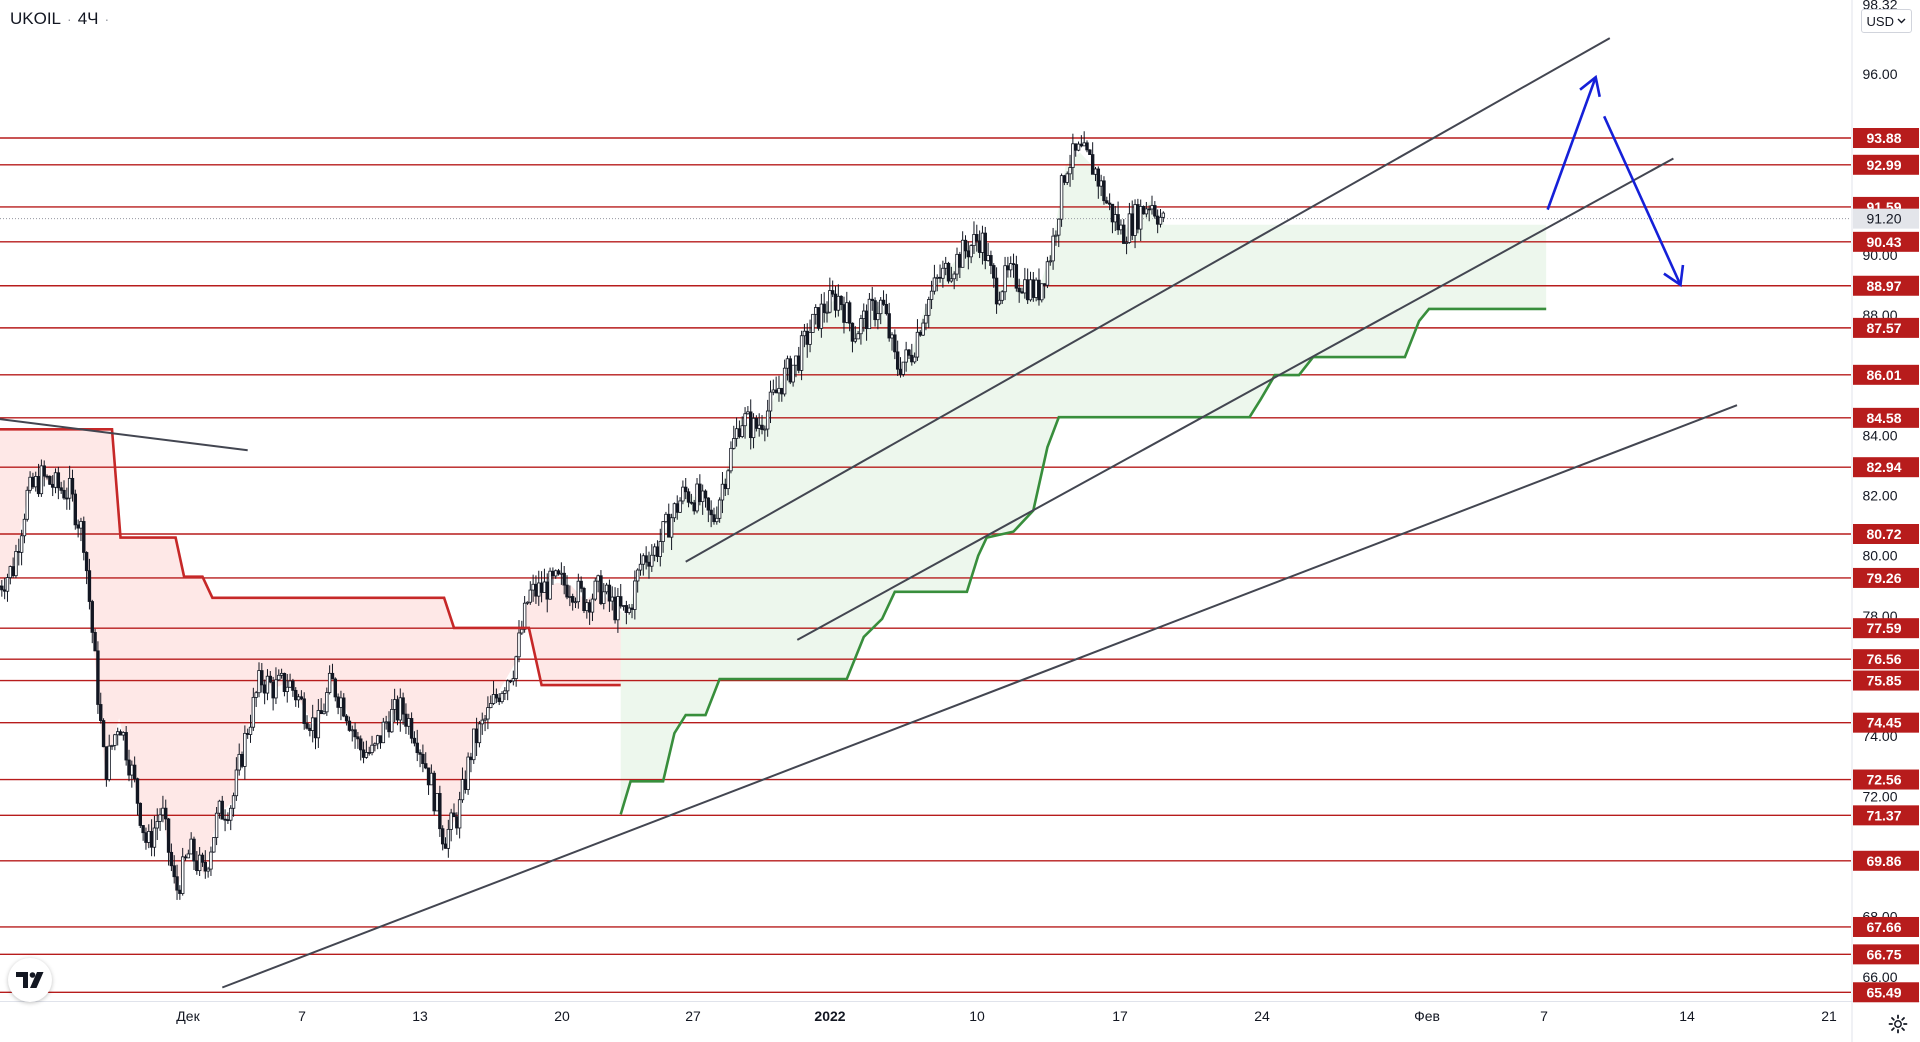  I want to click on price-tick-label: 82.00, so click(1879, 495).